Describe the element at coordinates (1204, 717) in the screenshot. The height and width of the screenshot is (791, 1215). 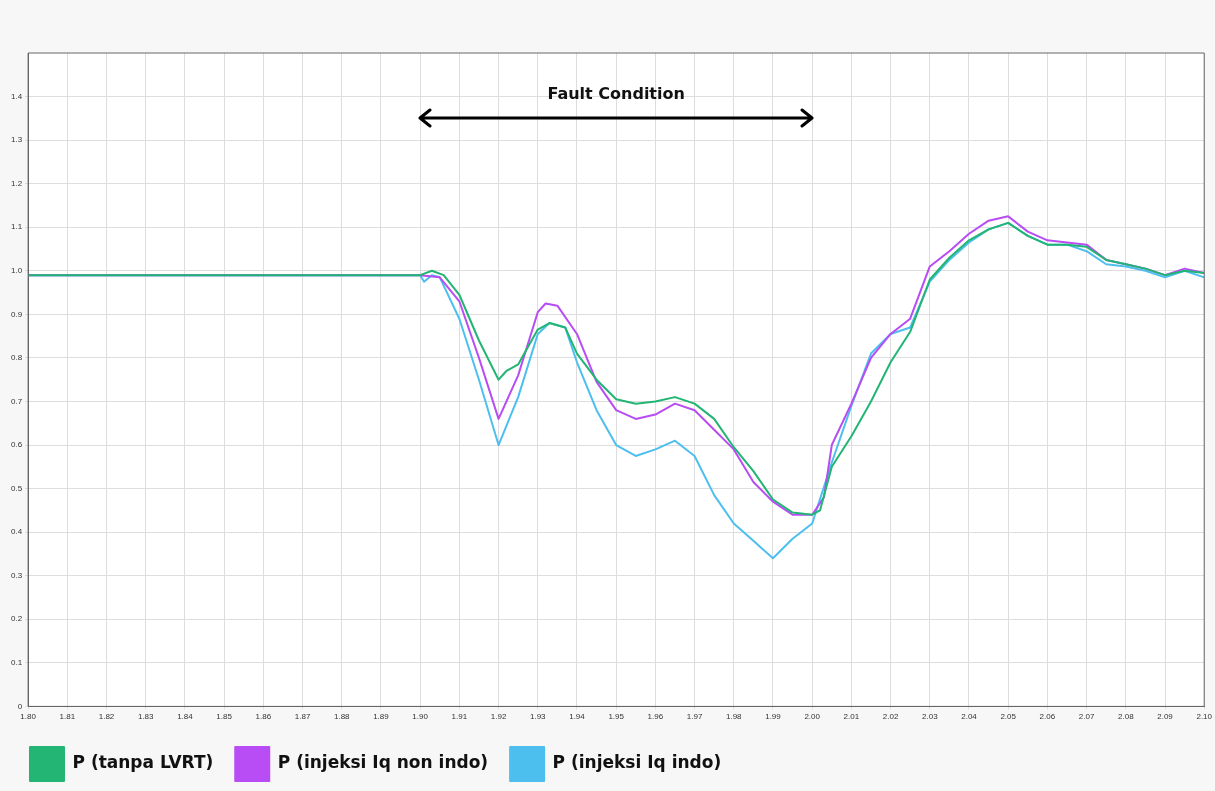
I see `x-tick-label: 2.10` at that location.